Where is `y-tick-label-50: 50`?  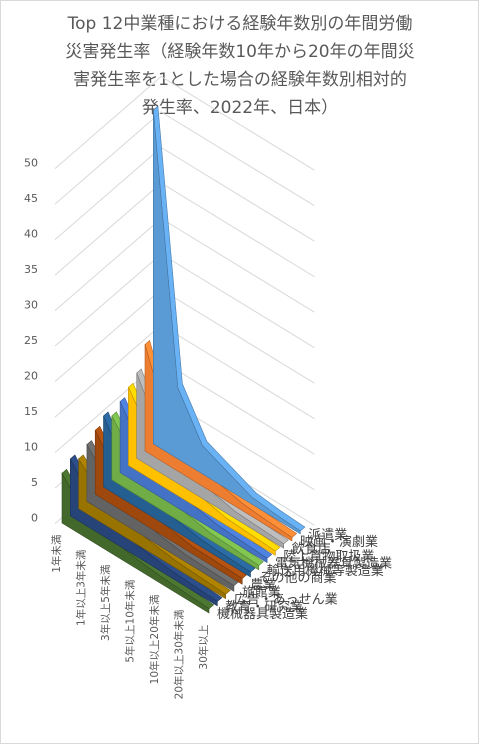 y-tick-label-50: 50 is located at coordinates (31, 163).